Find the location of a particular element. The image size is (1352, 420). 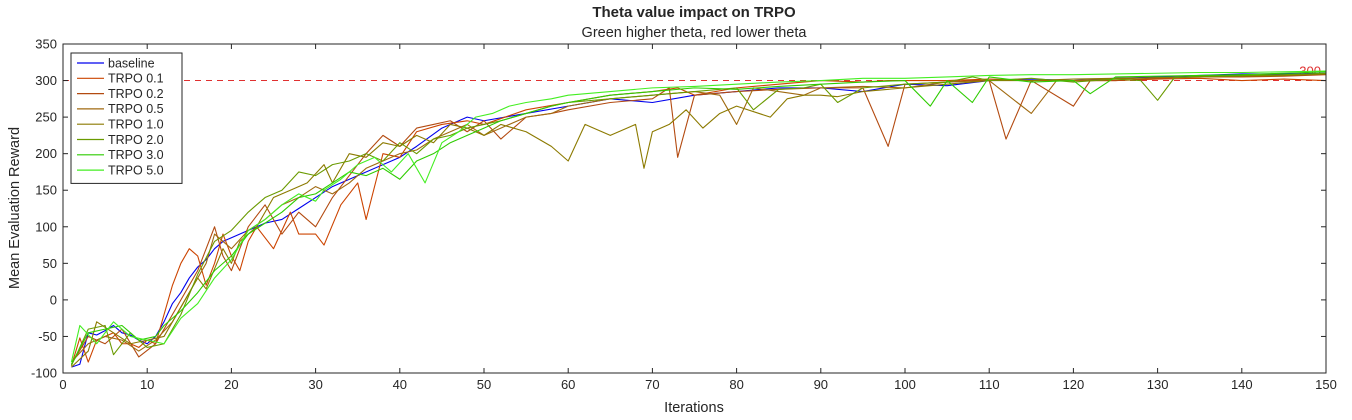

y-tick-label: 0 is located at coordinates (53, 299).